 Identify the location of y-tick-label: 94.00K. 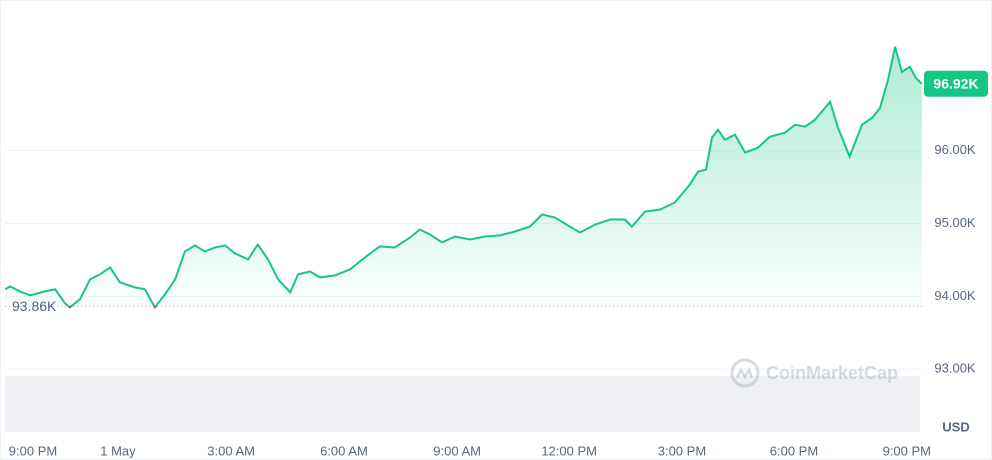
(955, 295).